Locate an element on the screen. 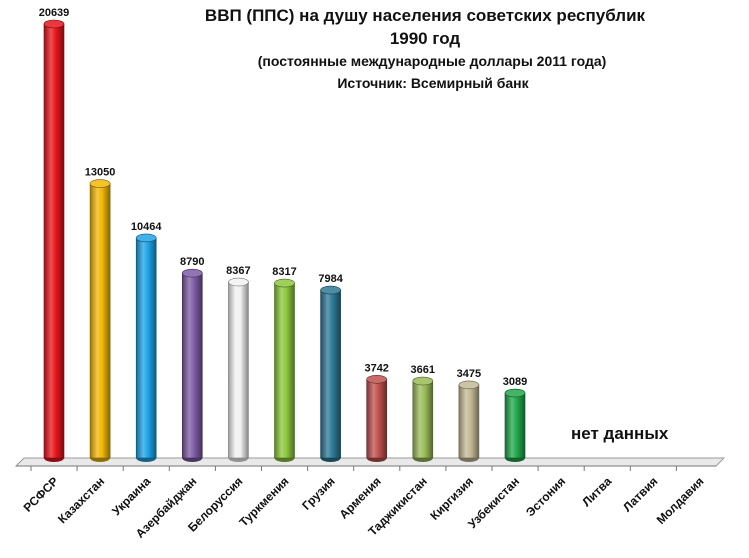  value-label: 3661 is located at coordinates (423, 370).